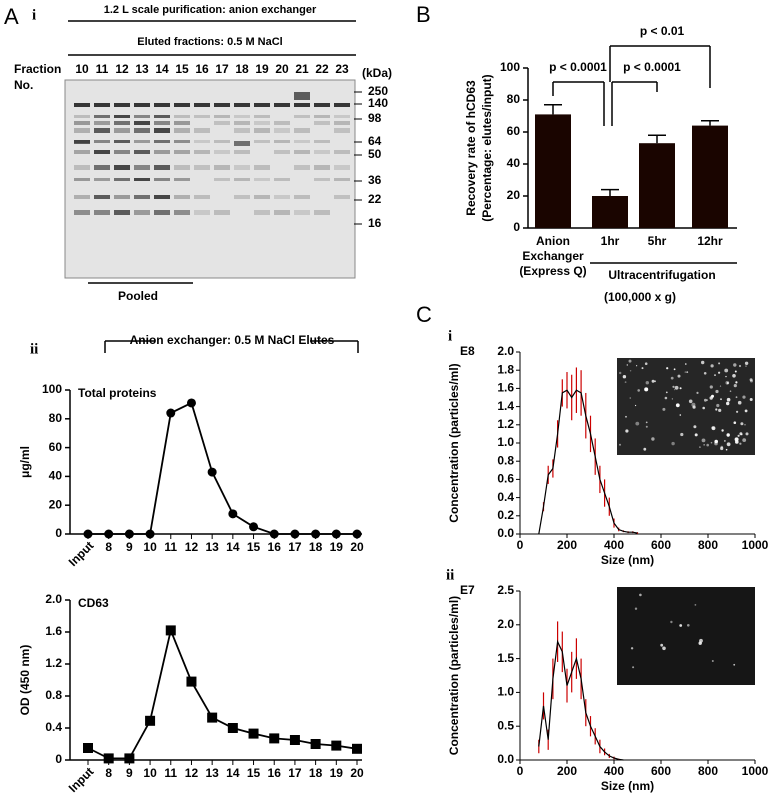  What do you see at coordinates (378, 103) in the screenshot?
I see `marker-label: 140` at bounding box center [378, 103].